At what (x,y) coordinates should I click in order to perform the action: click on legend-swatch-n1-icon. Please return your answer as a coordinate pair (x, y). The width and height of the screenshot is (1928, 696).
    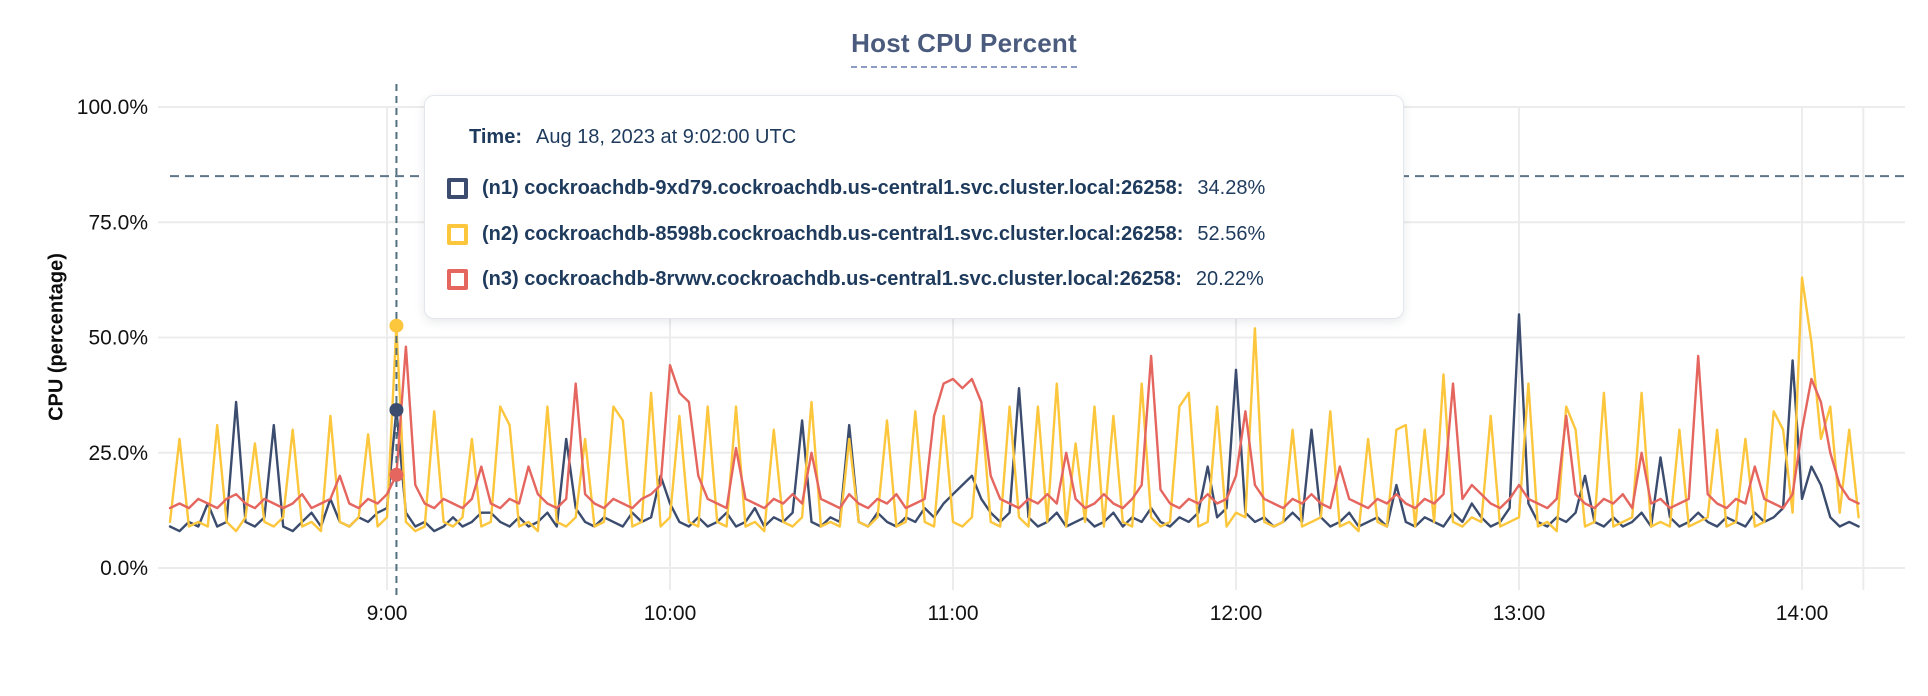
    Looking at the image, I should click on (457, 188).